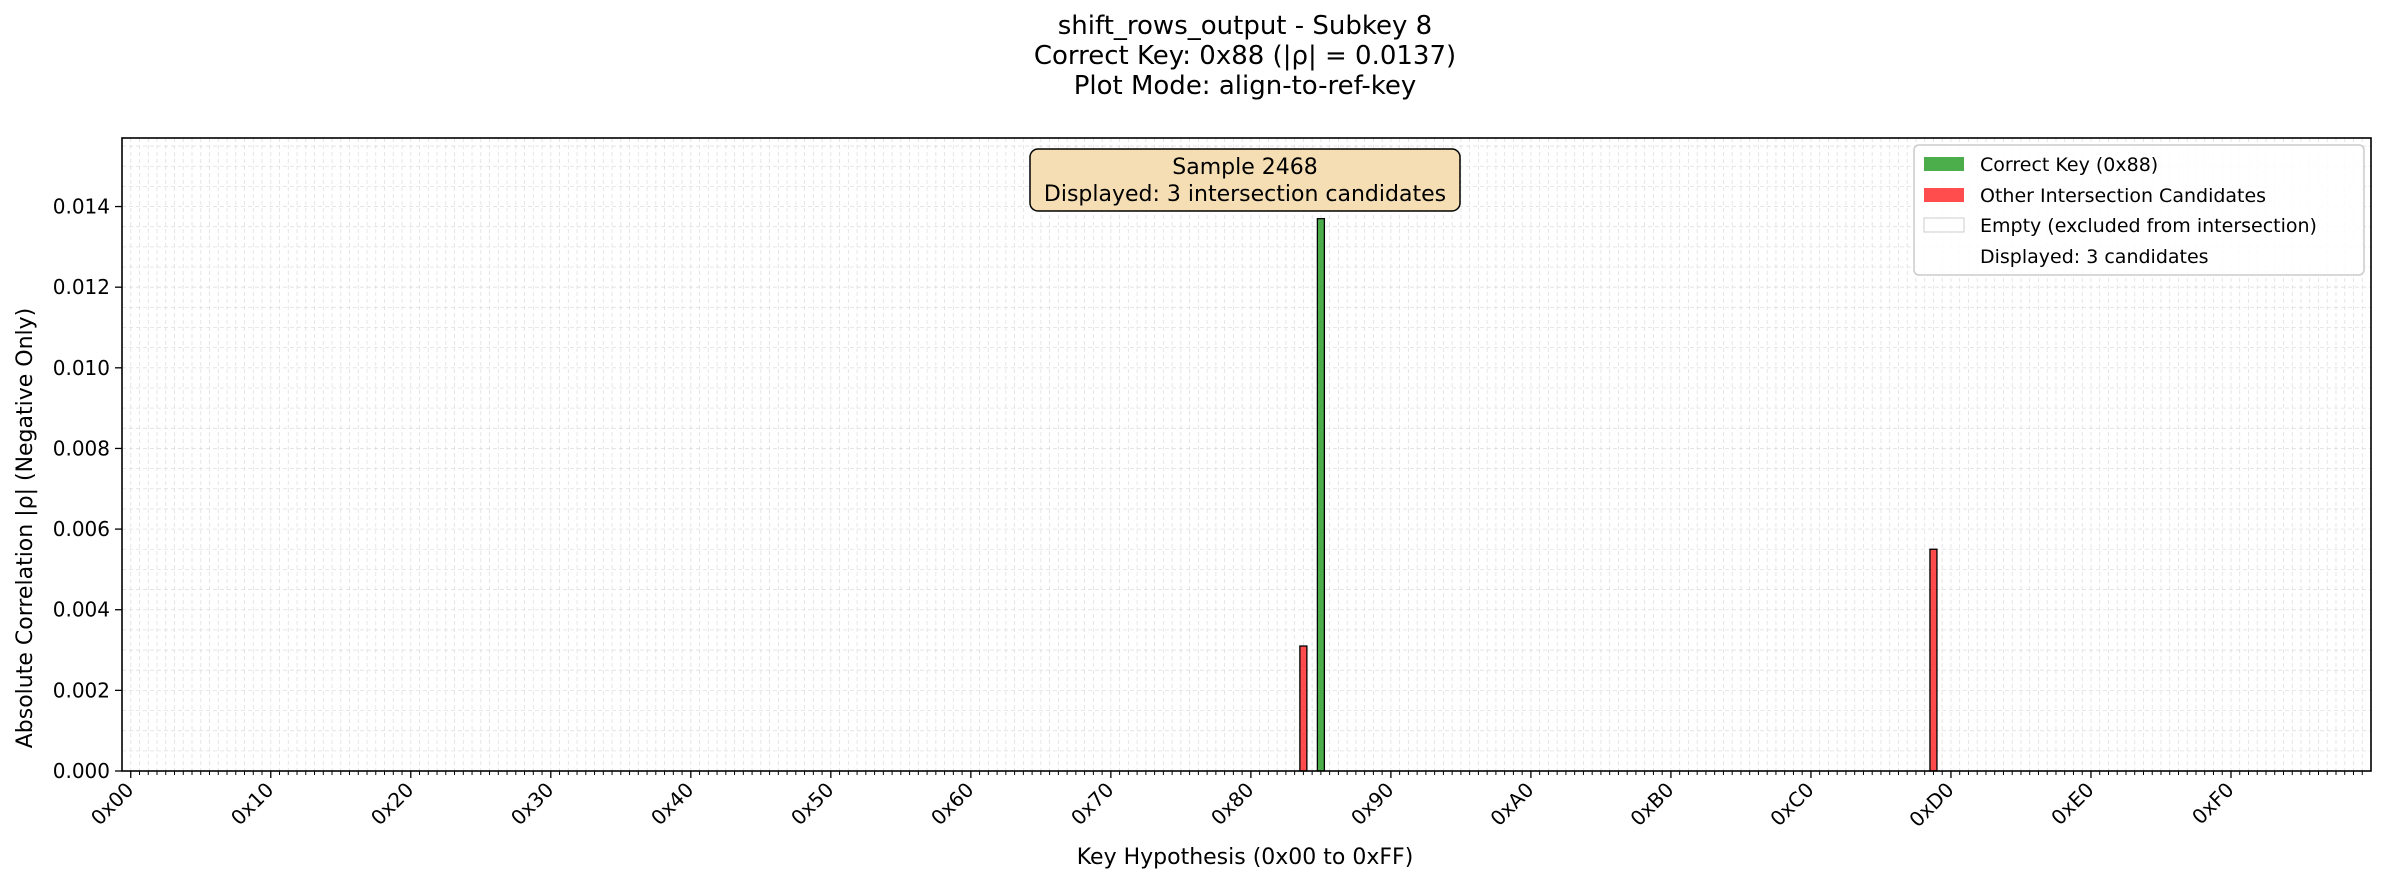  What do you see at coordinates (81, 448) in the screenshot?
I see `y-tick-label: 0.008` at bounding box center [81, 448].